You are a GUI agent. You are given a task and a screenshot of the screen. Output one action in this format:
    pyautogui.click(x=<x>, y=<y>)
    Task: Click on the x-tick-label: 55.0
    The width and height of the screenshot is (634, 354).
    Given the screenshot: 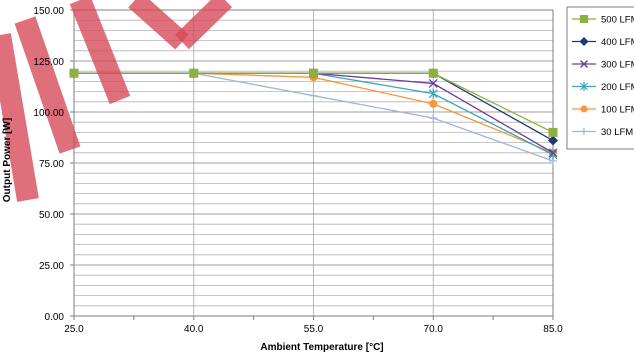 What is the action you would take?
    pyautogui.click(x=314, y=329)
    